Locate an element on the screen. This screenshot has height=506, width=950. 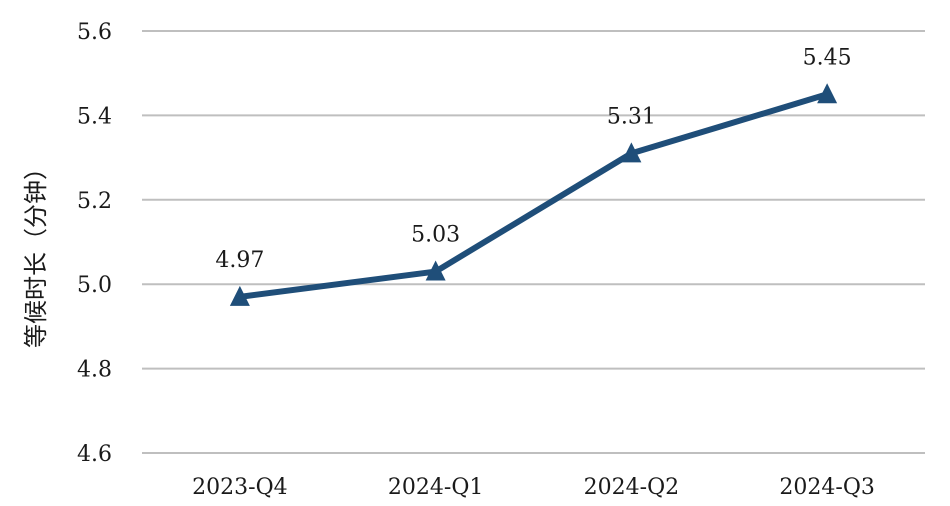
data-label: 4.97 is located at coordinates (239, 260).